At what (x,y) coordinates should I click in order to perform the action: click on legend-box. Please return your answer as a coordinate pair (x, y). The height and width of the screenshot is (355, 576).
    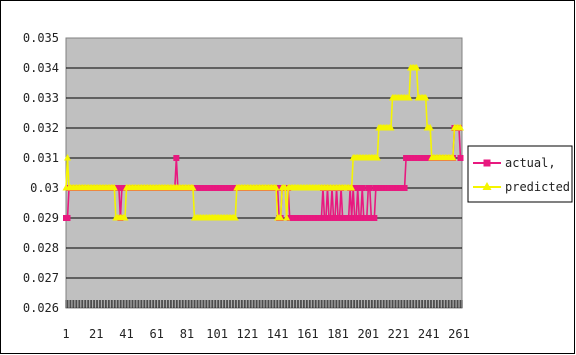
    Looking at the image, I should click on (520, 174).